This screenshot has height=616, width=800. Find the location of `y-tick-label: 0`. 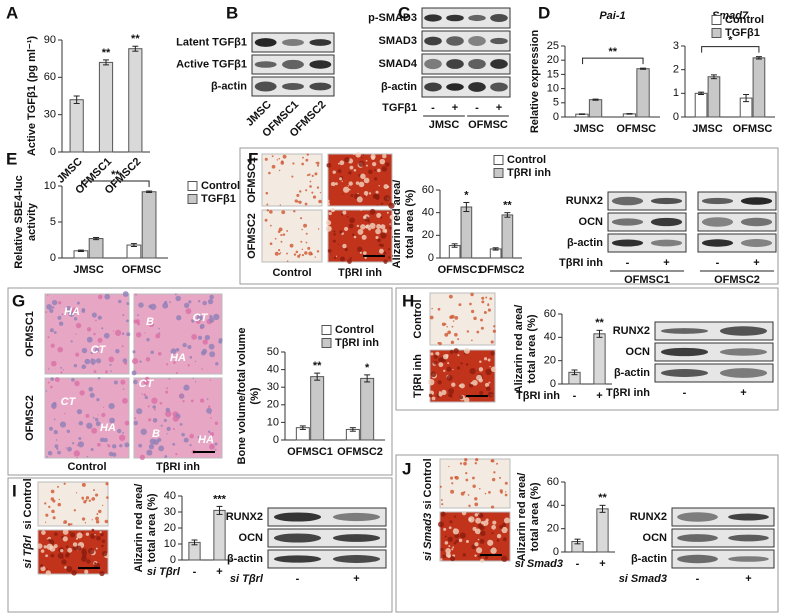

y-tick-label: 0 is located at coordinates (553, 384).